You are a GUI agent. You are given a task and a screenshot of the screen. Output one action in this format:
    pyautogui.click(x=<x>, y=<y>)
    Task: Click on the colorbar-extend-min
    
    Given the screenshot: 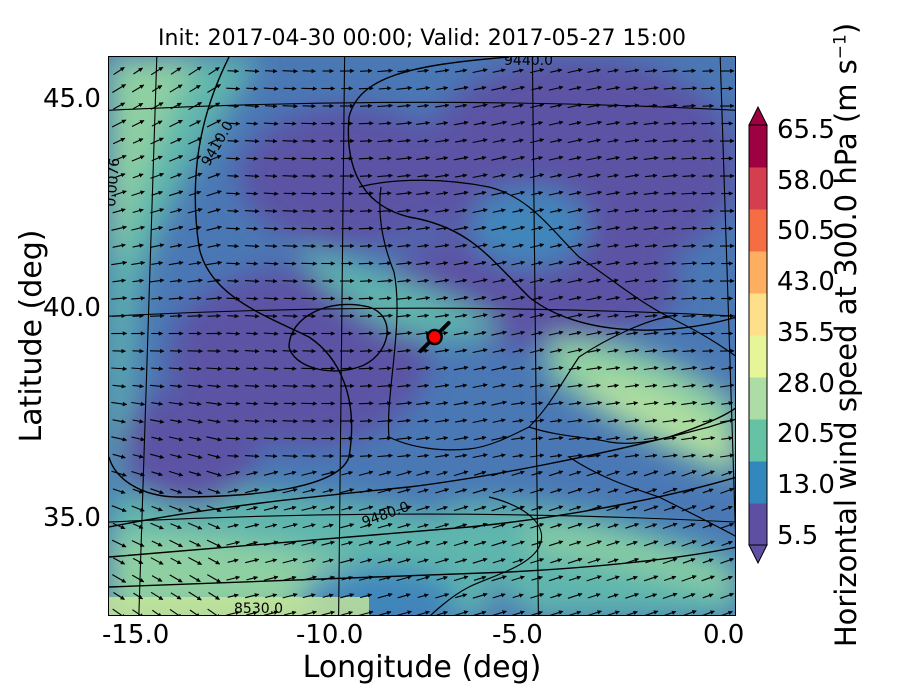 What is the action you would take?
    pyautogui.click(x=758, y=554)
    